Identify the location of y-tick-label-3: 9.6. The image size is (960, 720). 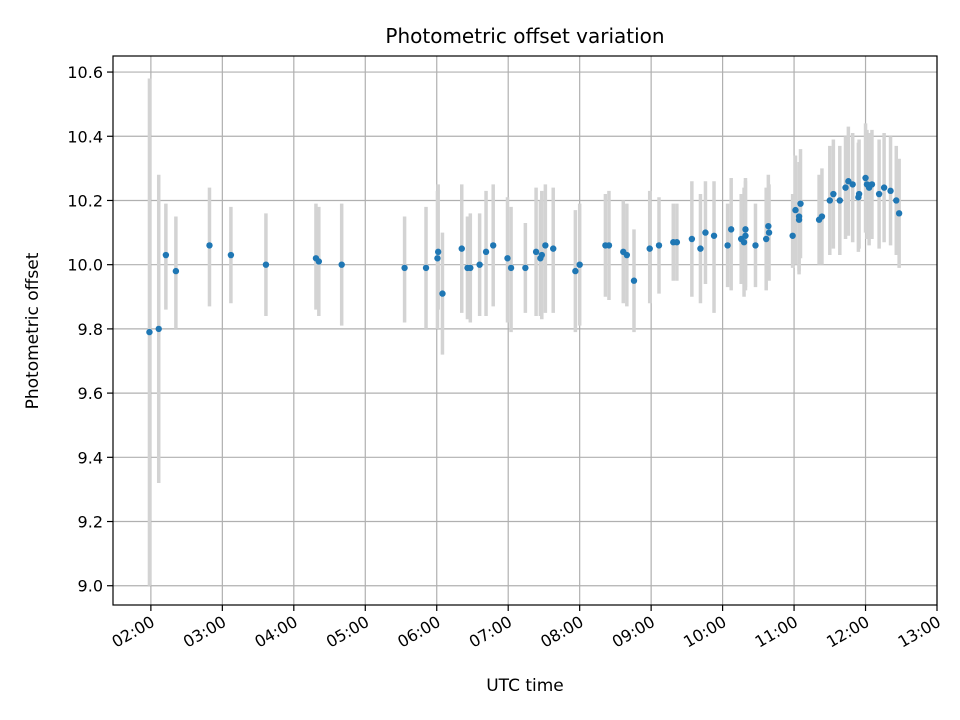
(90, 393).